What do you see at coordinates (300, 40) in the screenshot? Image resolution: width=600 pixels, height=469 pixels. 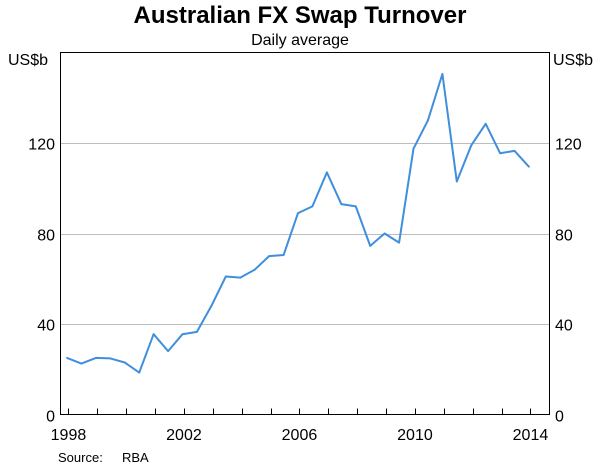 I see `chart-subtitle: Daily average` at bounding box center [300, 40].